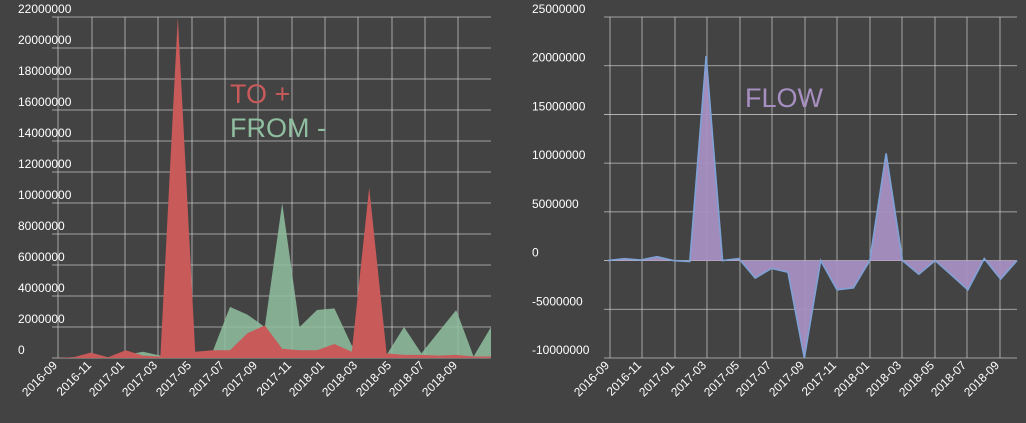 This screenshot has width=1026, height=423. Describe the element at coordinates (784, 98) in the screenshot. I see `annotation-flow: FLOW` at that location.